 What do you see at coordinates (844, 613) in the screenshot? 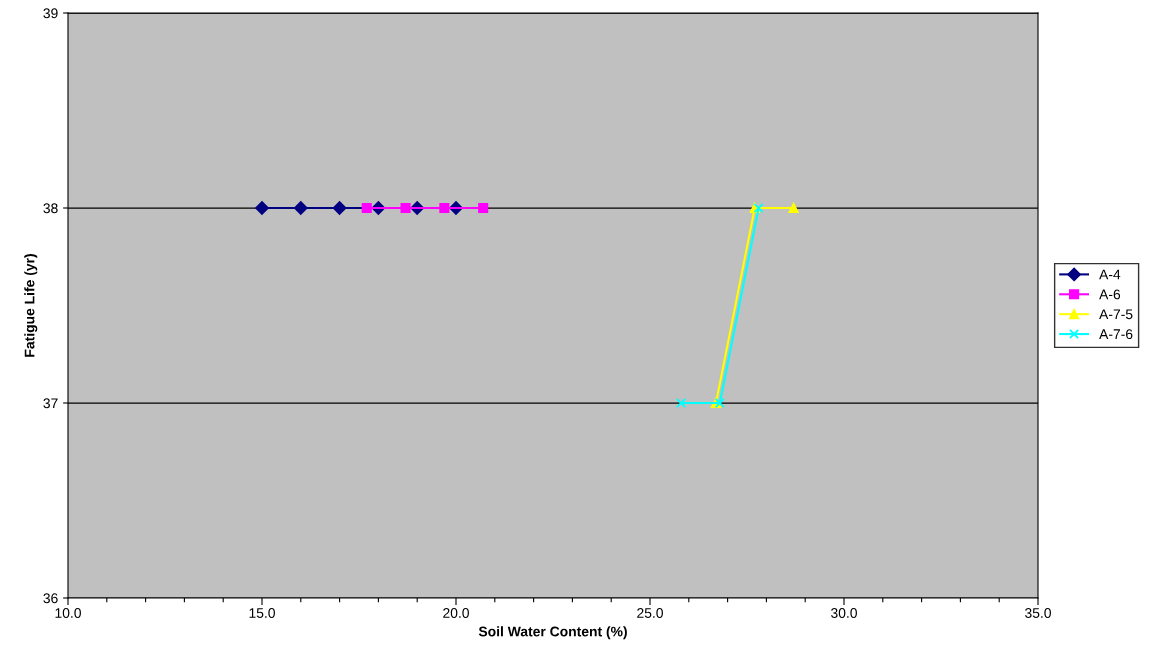
I see `x-tick-label: 30.0` at bounding box center [844, 613].